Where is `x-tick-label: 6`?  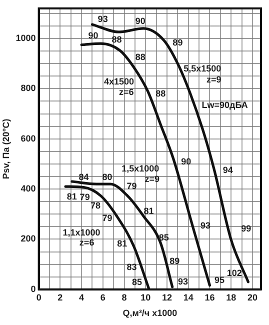 x-tick-label: 6 is located at coordinates (103, 297).